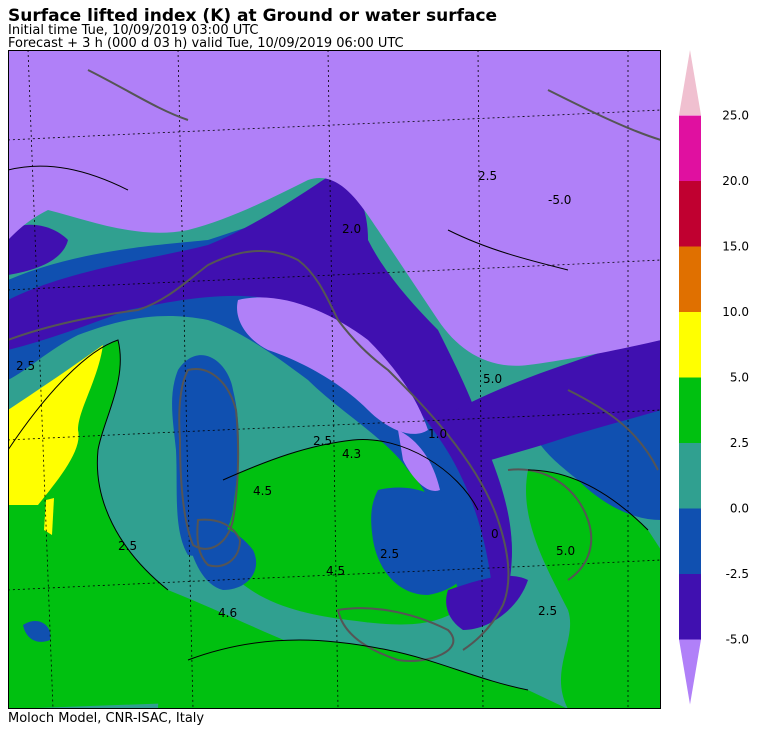 Image resolution: width=760 pixels, height=731 pixels. What do you see at coordinates (133, 30) in the screenshot?
I see `initial-time: Initial time Tue, 10/09/2019 03:00 UTC` at bounding box center [133, 30].